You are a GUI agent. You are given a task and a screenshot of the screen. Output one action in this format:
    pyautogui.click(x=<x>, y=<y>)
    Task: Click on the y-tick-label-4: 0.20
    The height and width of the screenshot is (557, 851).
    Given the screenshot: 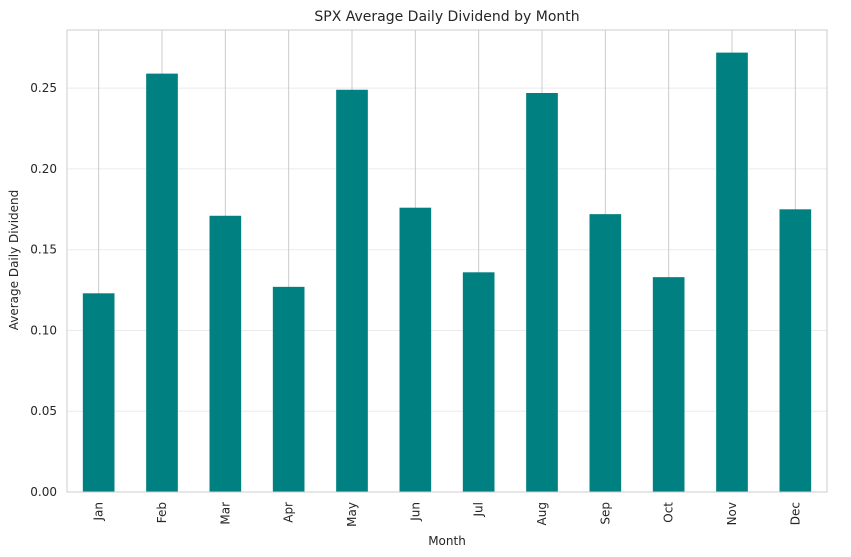 What is the action you would take?
    pyautogui.click(x=43, y=169)
    